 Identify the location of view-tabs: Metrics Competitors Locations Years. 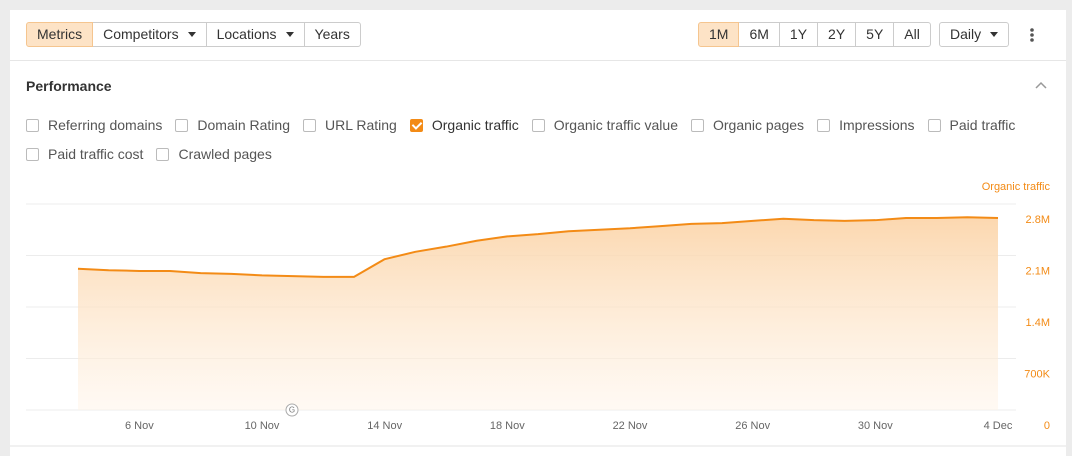
(193, 34).